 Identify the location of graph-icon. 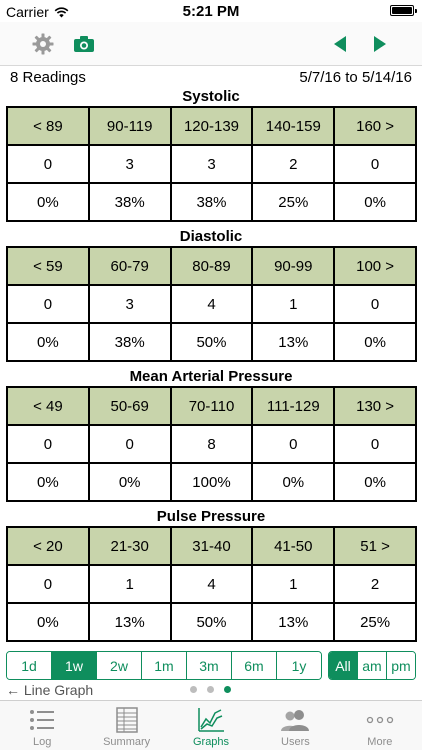
(211, 720).